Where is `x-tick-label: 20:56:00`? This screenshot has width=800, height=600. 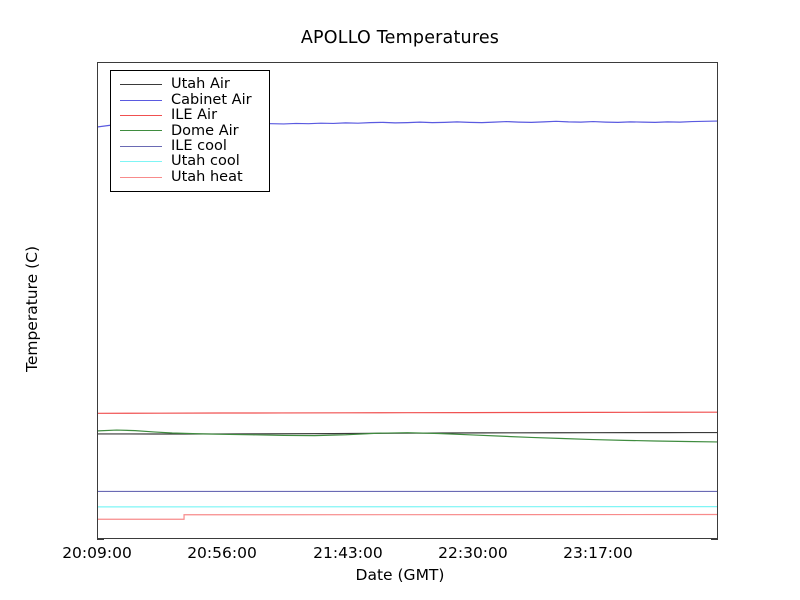 x-tick-label: 20:56:00 is located at coordinates (222, 553).